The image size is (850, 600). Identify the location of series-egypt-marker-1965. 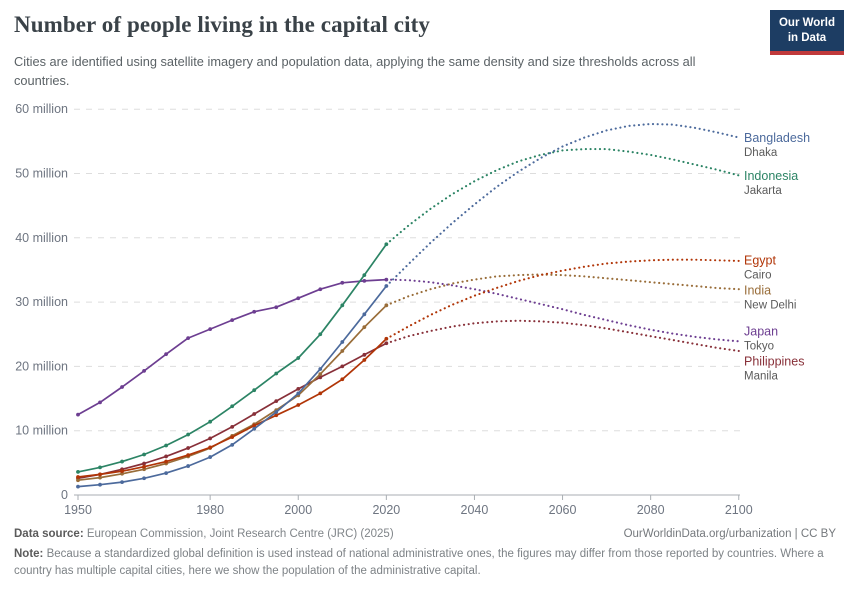
(144, 466).